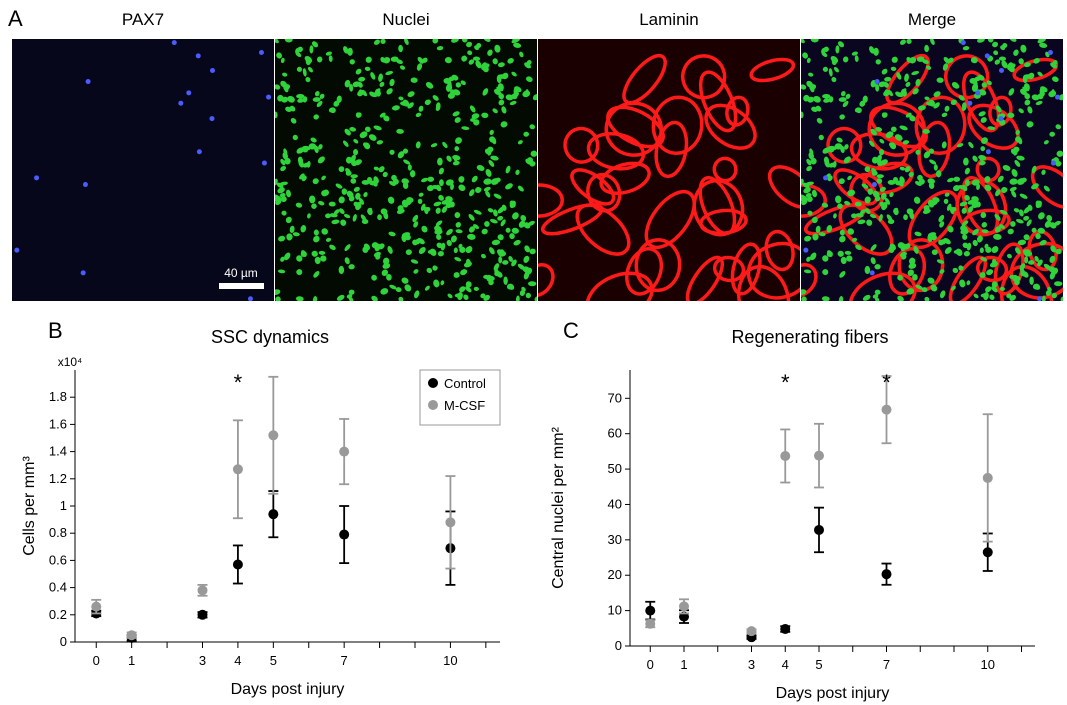 Image resolution: width=1067 pixels, height=705 pixels. I want to click on laminin-title: Laminin, so click(669, 19).